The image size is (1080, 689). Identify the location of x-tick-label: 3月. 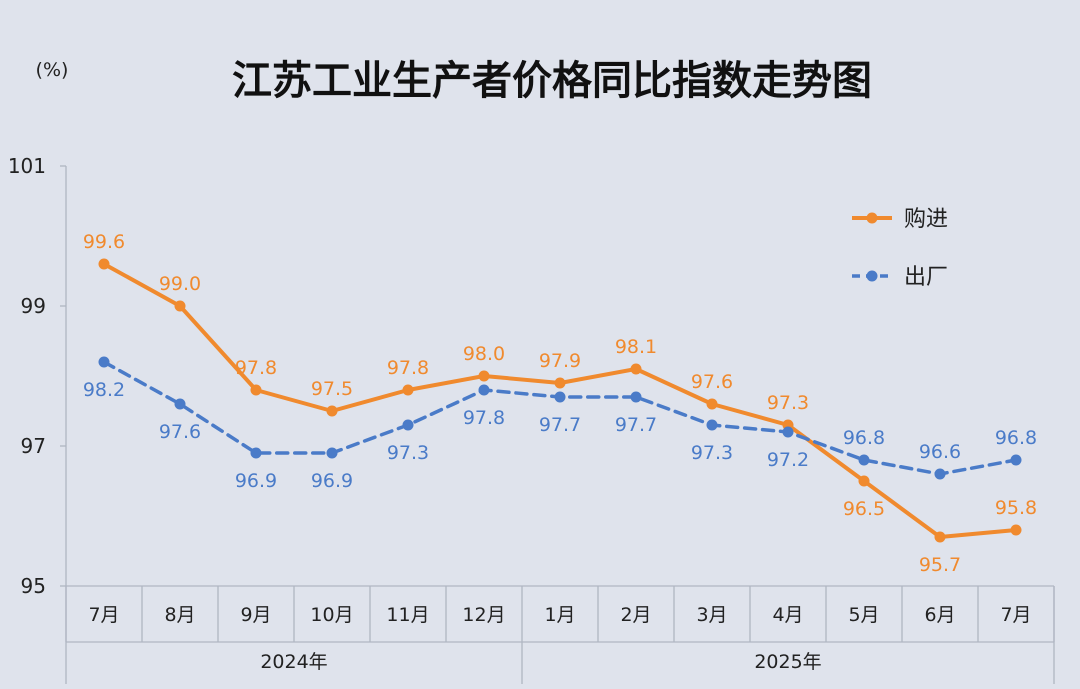
(711, 615).